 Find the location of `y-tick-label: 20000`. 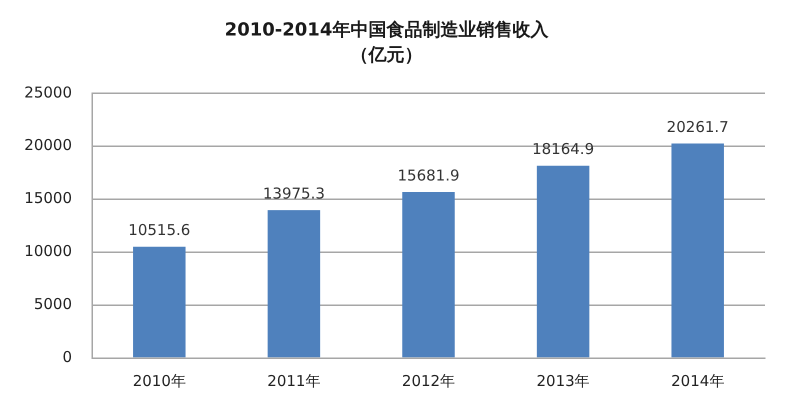

y-tick-label: 20000 is located at coordinates (48, 145).